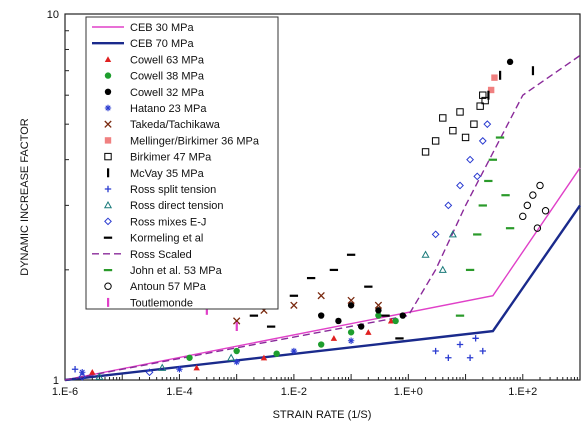 This screenshot has width=587, height=425. I want to click on legend-label-cowell-38-mpa: Cowell 38 MPa, so click(167, 77).